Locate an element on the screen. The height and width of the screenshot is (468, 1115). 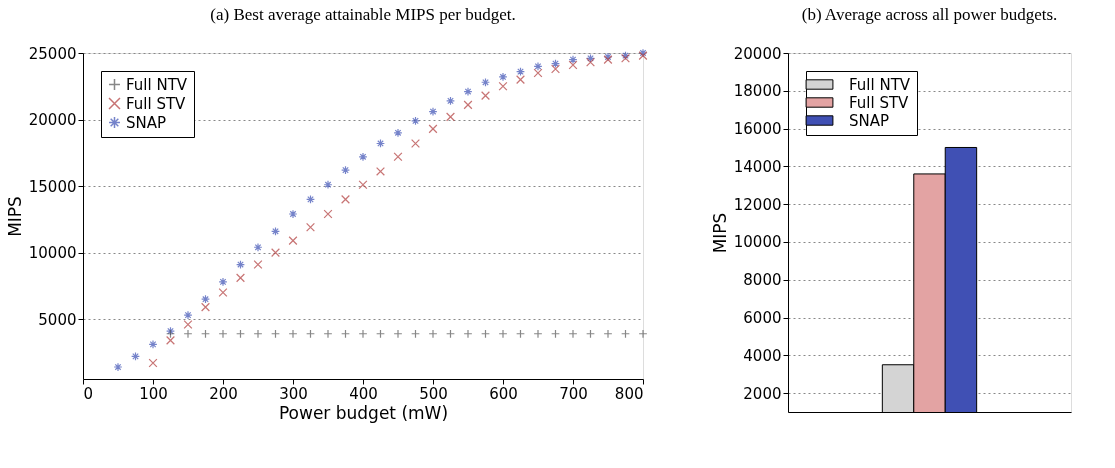
y-tick-label: 25000 is located at coordinates (52, 53).